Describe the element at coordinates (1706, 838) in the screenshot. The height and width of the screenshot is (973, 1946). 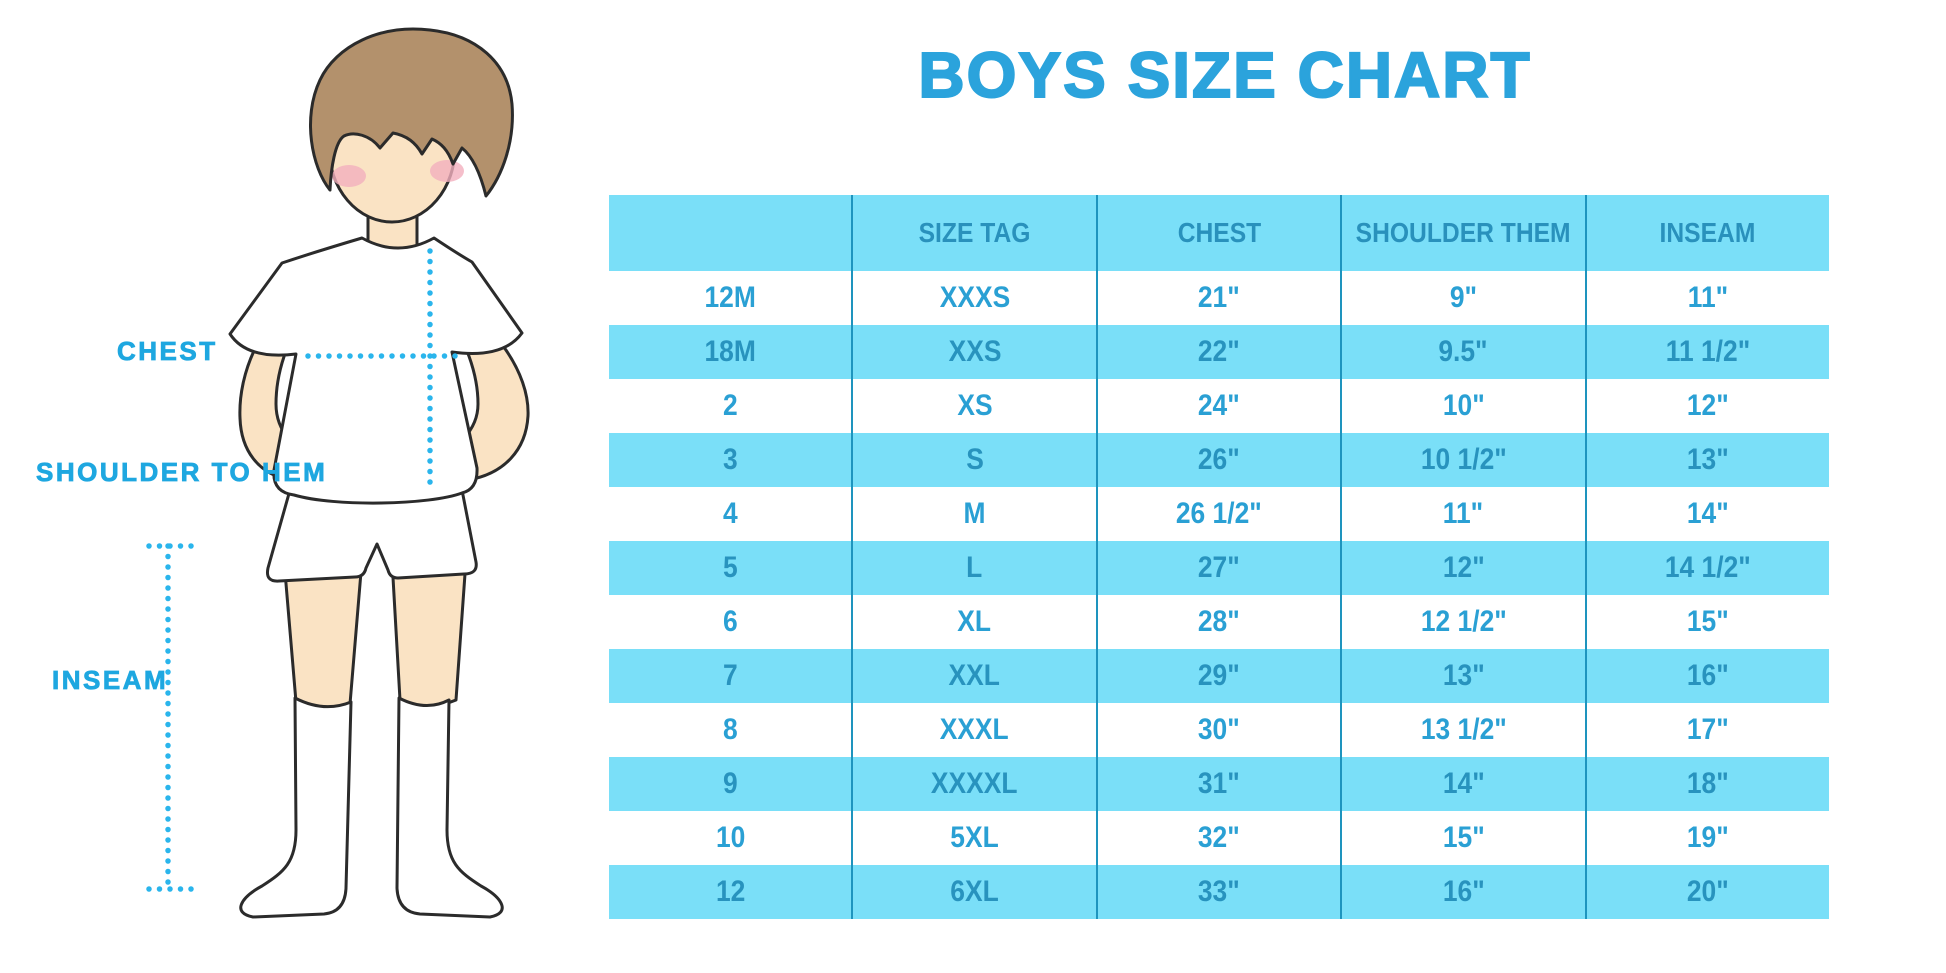
I see `table-cell: 19"` at that location.